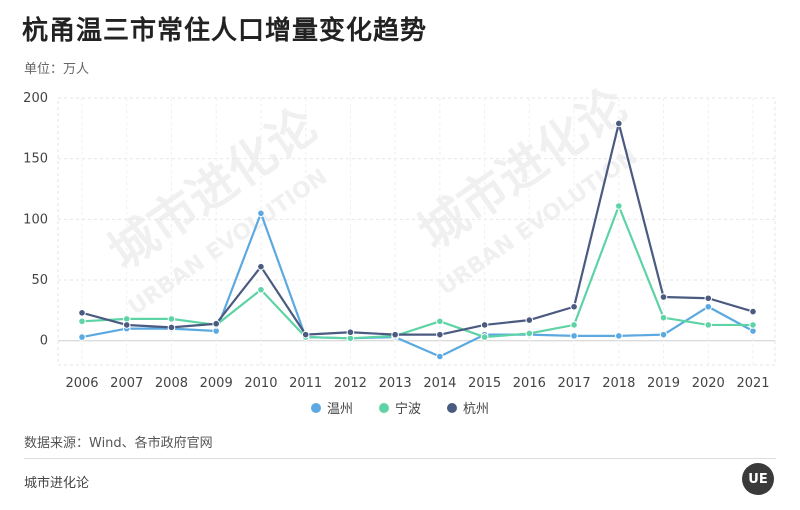 The width and height of the screenshot is (800, 510). I want to click on x-tick-label: 2017, so click(574, 383).